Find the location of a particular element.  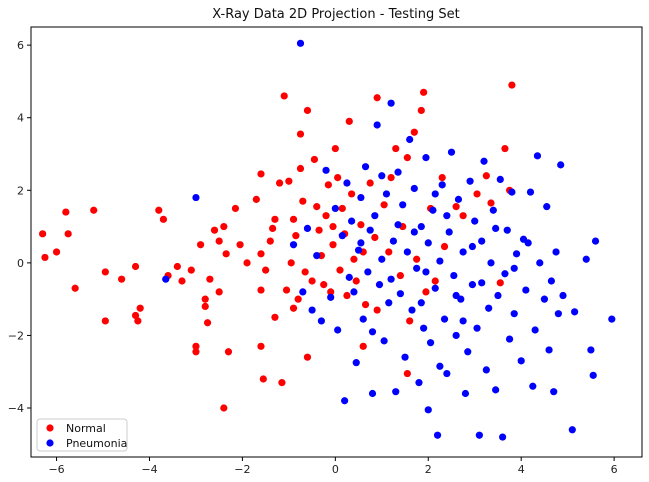

x-tick-label: −2 is located at coordinates (242, 469).